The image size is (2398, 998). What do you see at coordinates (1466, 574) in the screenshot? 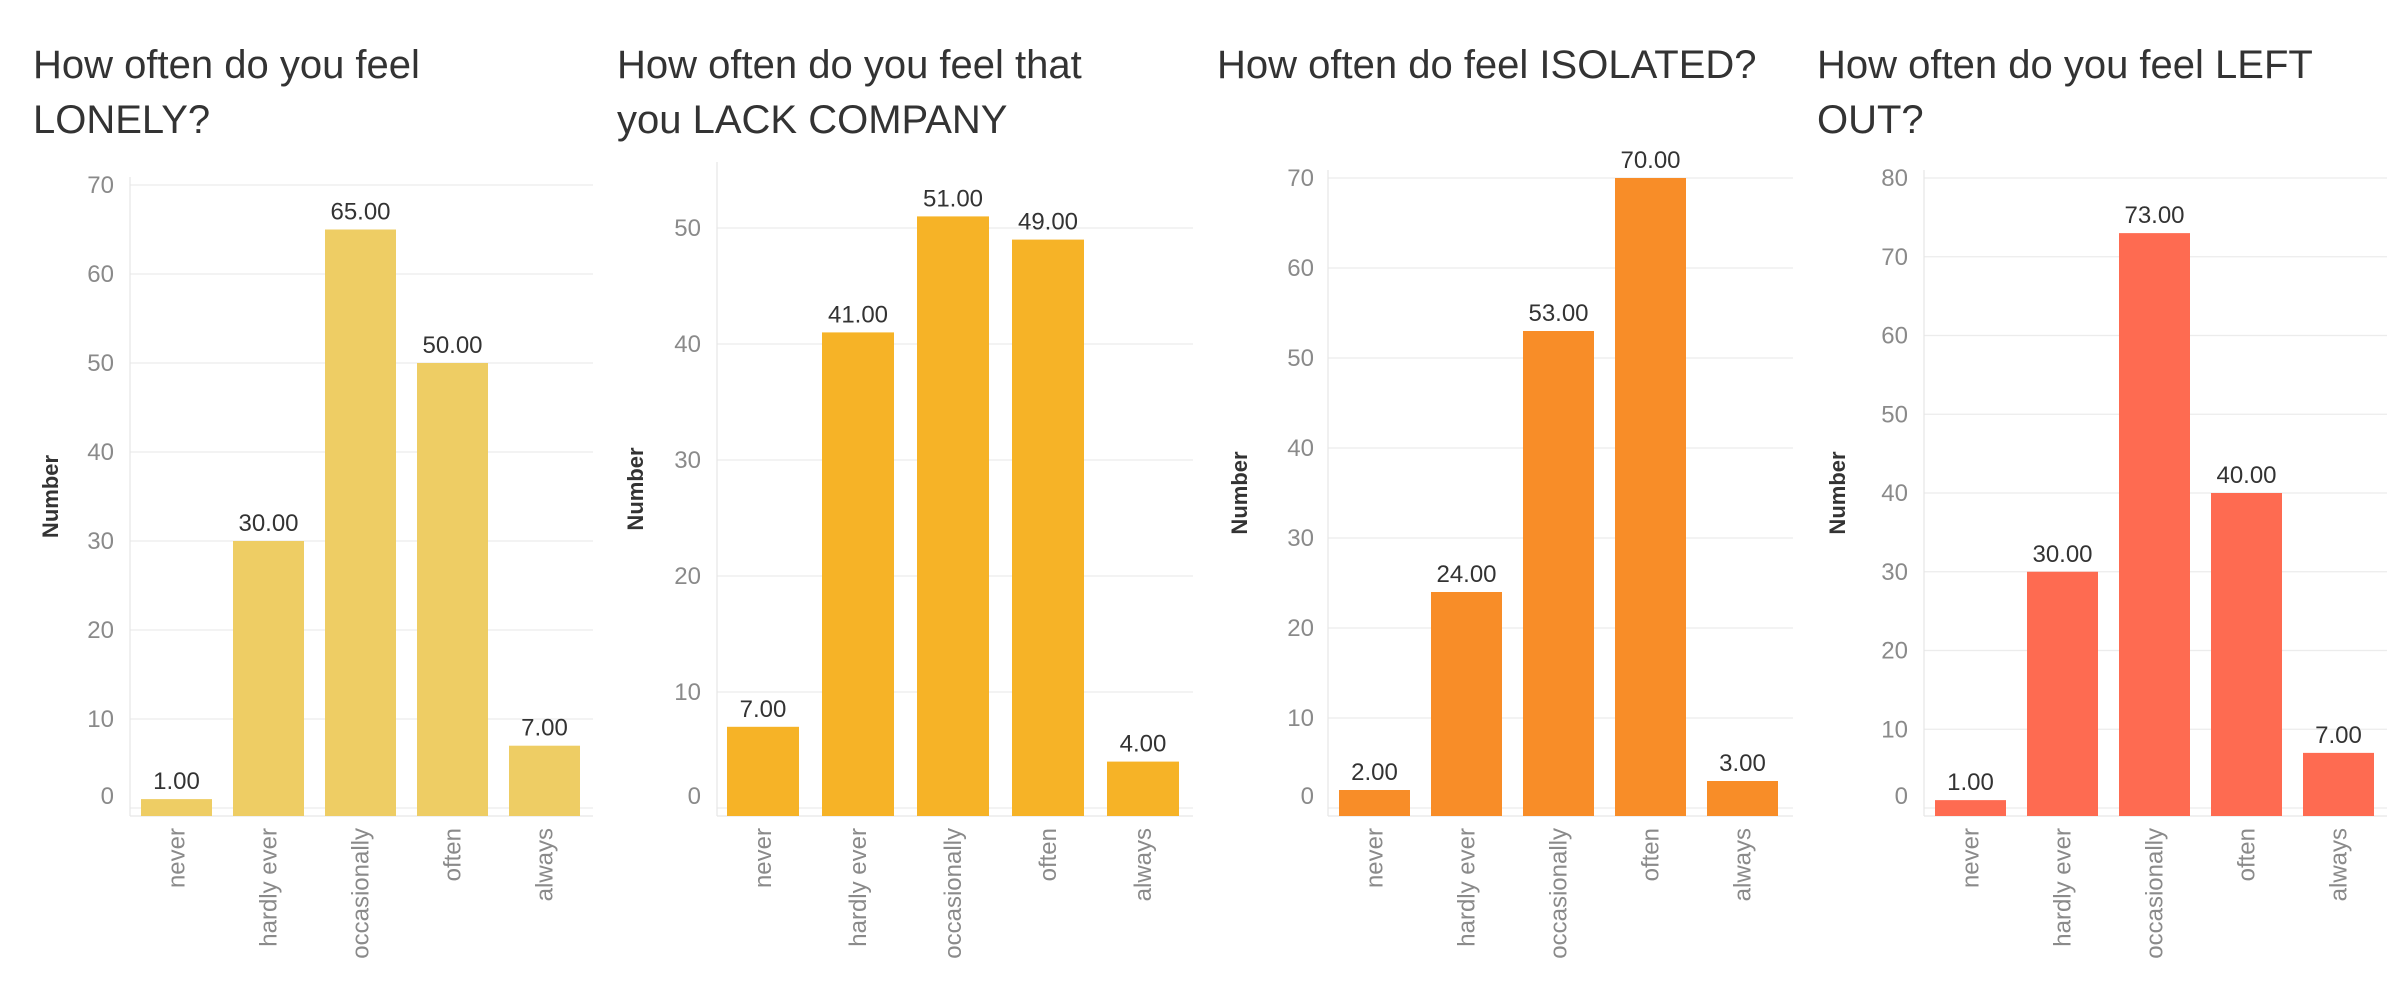
I see `data-label: 24.00` at bounding box center [1466, 574].